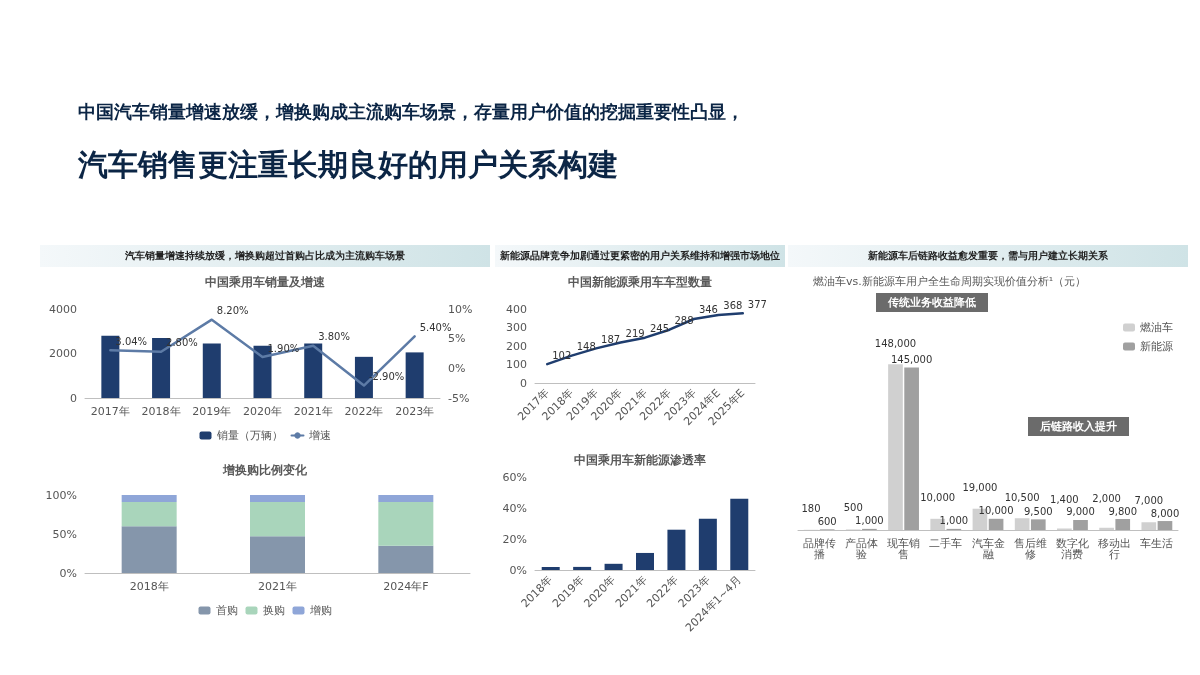 The height and width of the screenshot is (675, 1200). I want to click on chart-subtitle: 新能源品牌竞争加剧通过更紧密的用户关系维持和增强市场地位, so click(640, 256).